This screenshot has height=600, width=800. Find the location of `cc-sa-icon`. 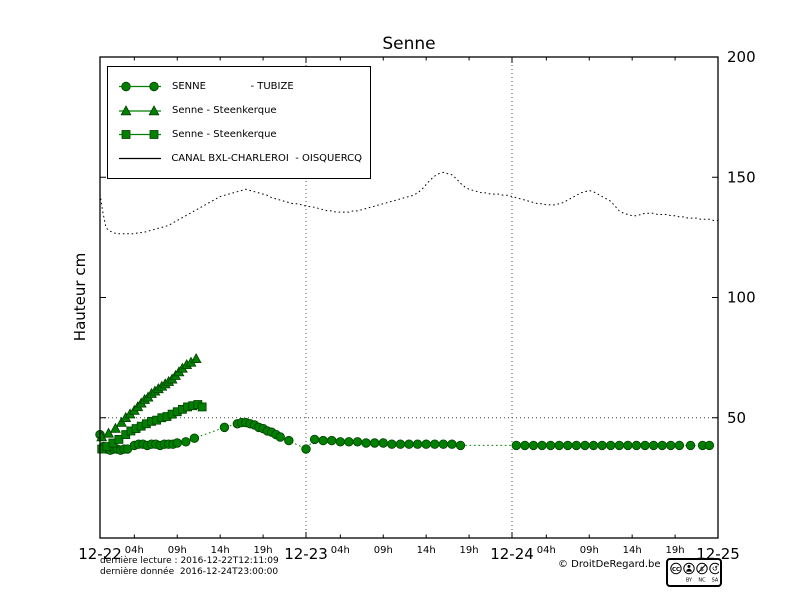

cc-sa-icon is located at coordinates (714, 568).